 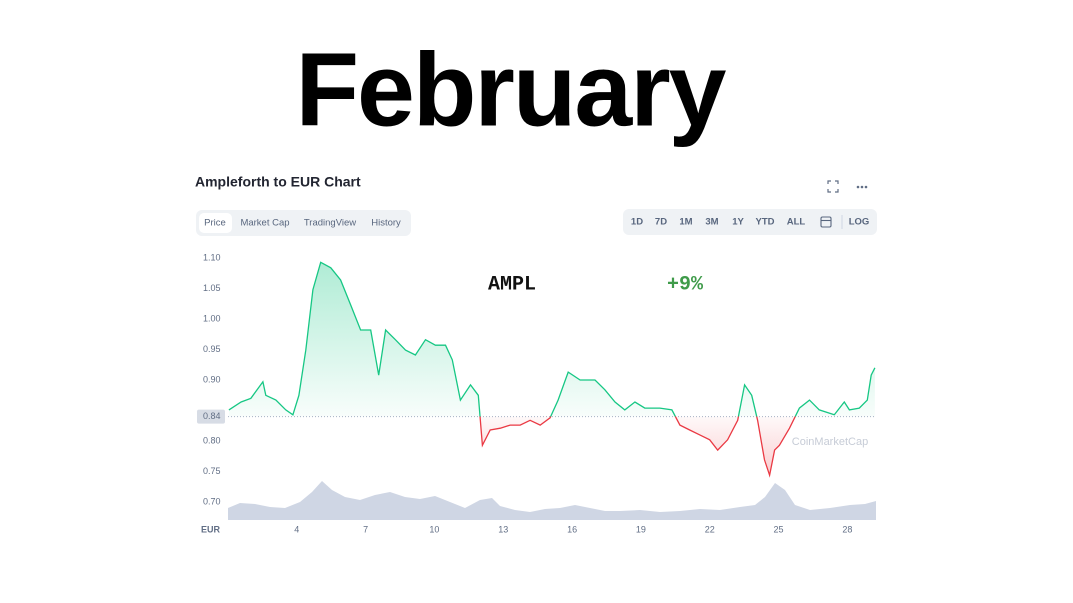 I want to click on active-tab, so click(x=215, y=223).